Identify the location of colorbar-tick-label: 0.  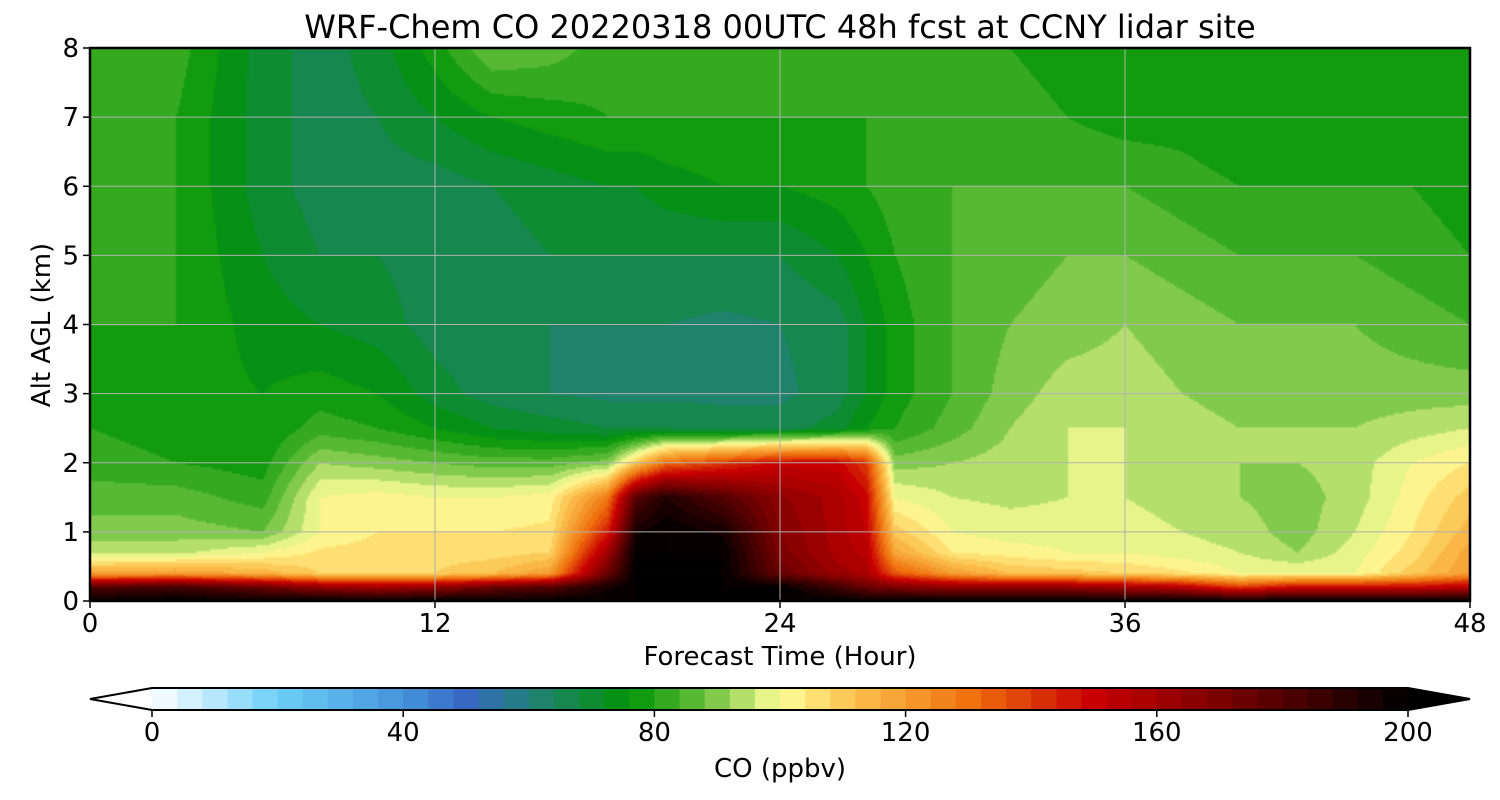
(152, 733).